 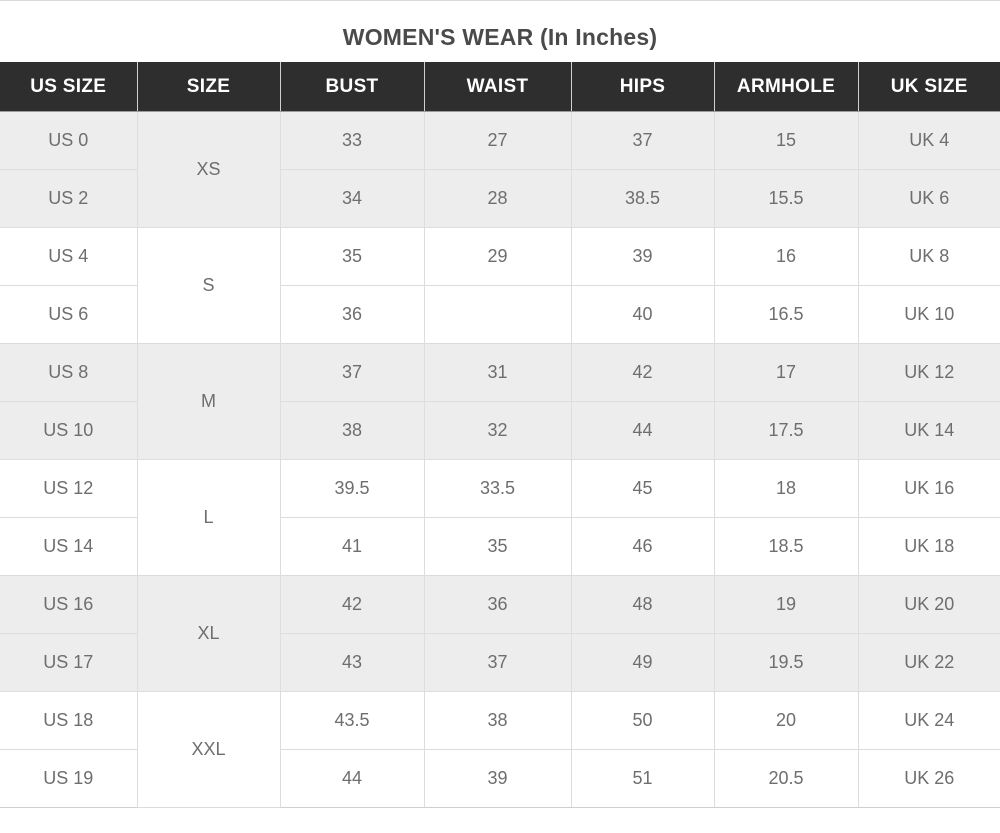 I want to click on cell-hips: 38.5, so click(x=642, y=198).